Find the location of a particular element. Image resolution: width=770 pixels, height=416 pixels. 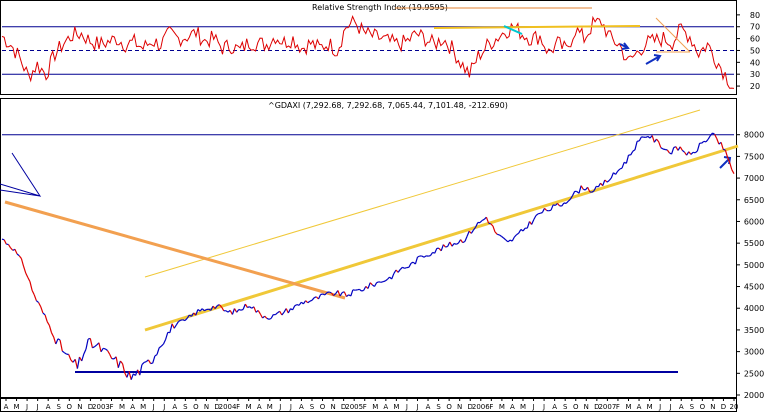

rsi-y-tick-label: 70 is located at coordinates (755, 27).